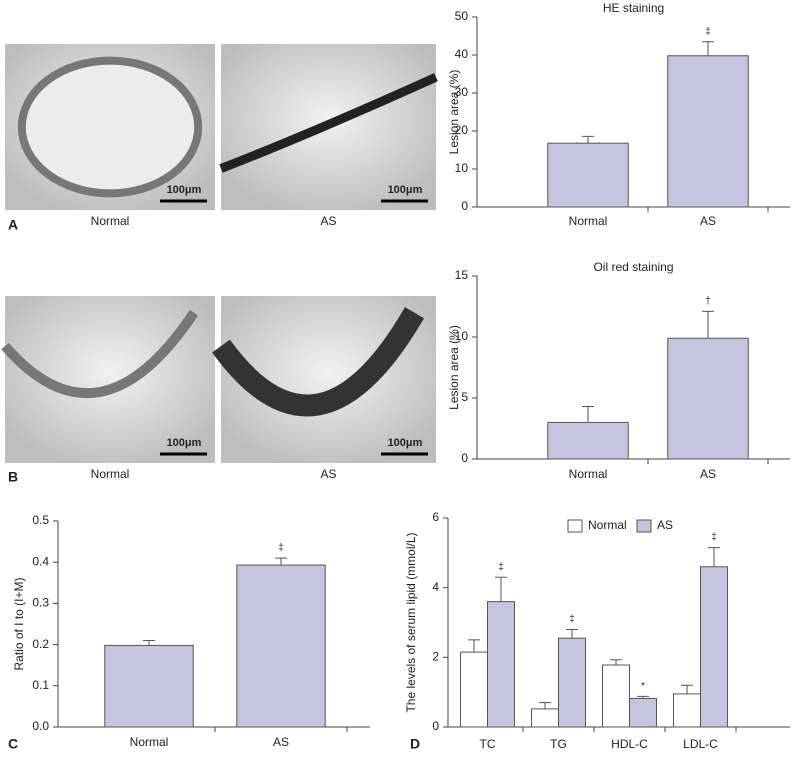  What do you see at coordinates (665, 525) in the screenshot?
I see `legend-label: AS` at bounding box center [665, 525].